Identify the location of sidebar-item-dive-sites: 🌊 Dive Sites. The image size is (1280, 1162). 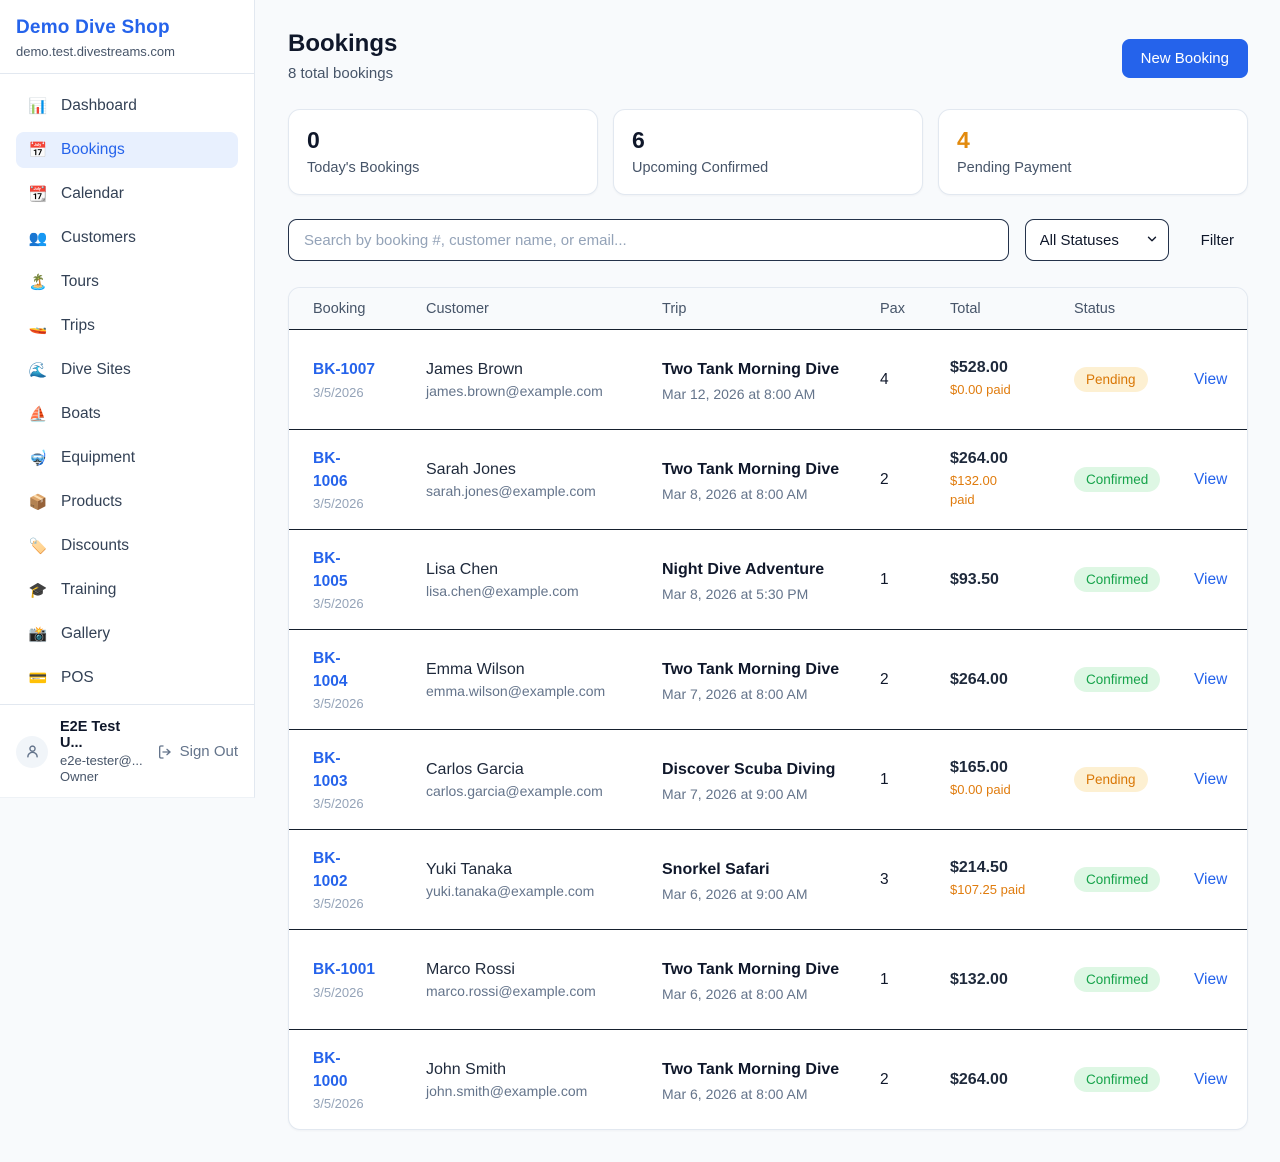
(127, 370).